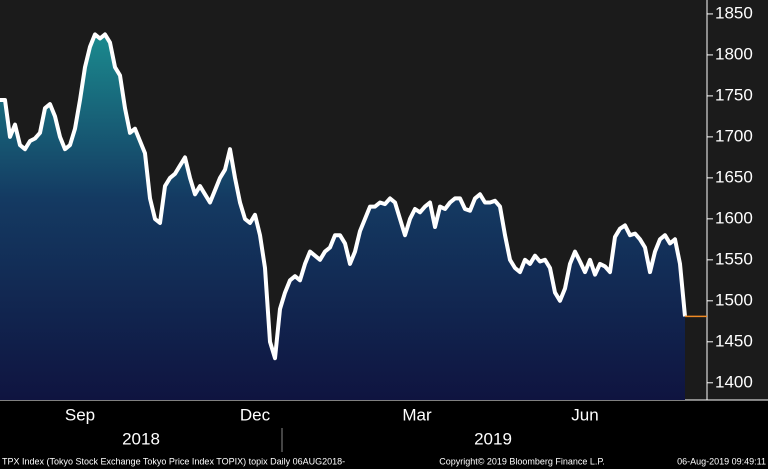 The width and height of the screenshot is (768, 469). I want to click on y-tick-label: 1700, so click(734, 135).